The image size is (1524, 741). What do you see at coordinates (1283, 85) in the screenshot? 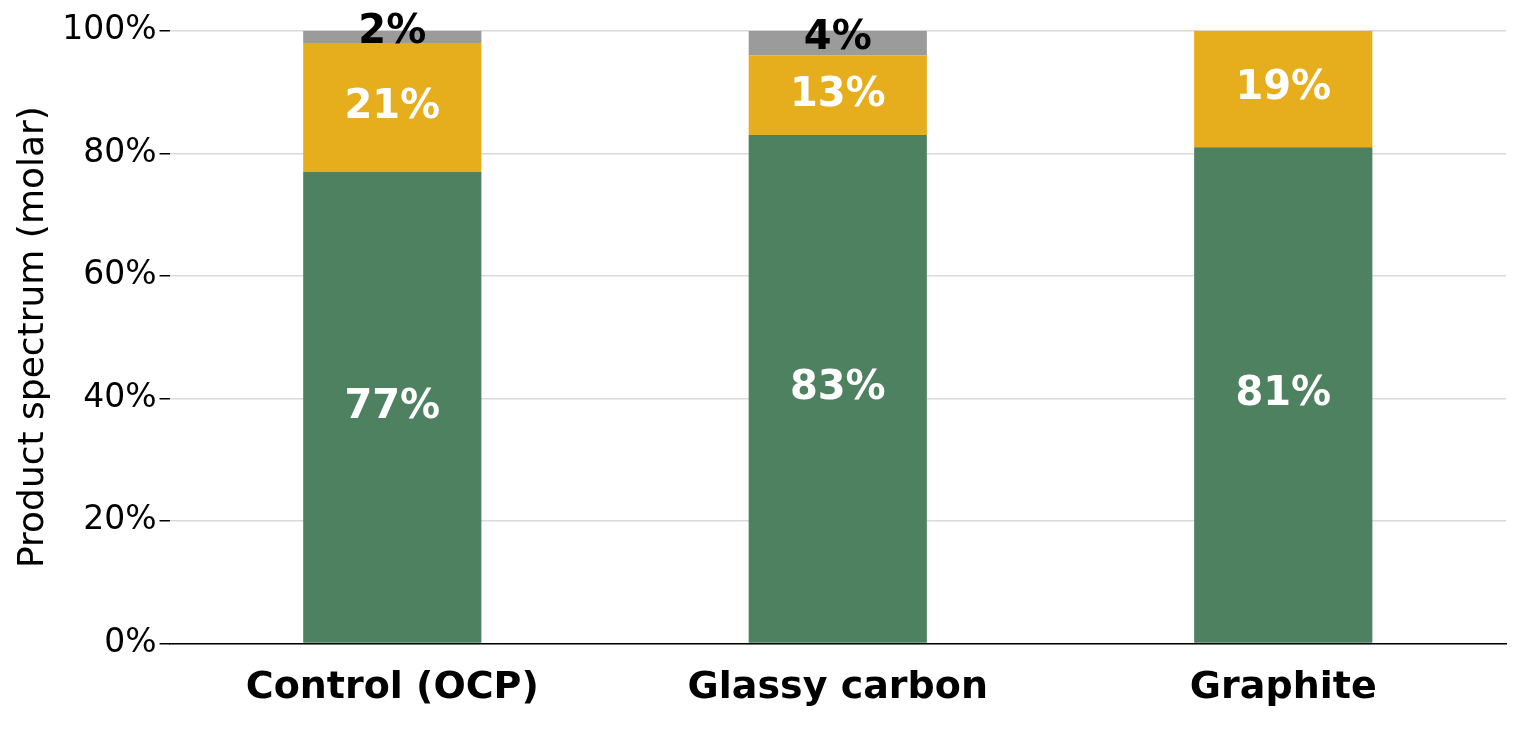
I see `data-label: 19%` at bounding box center [1283, 85].